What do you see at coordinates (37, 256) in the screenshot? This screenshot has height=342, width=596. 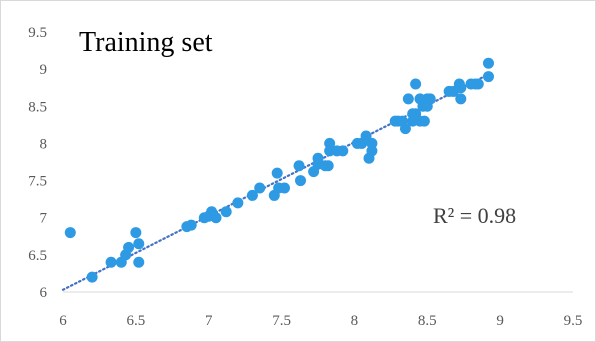 I see `y-tick-label: 6.5` at bounding box center [37, 256].